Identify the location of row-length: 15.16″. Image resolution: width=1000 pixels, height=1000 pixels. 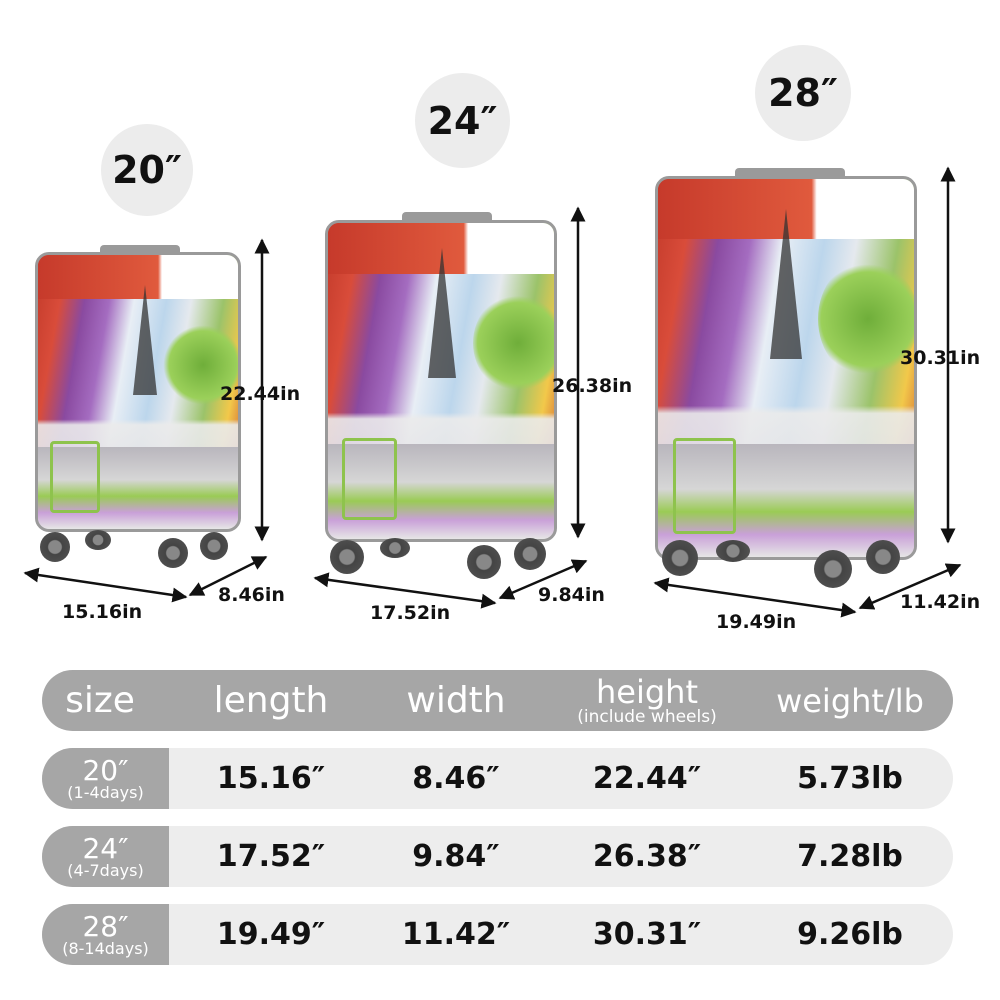
(271, 778).